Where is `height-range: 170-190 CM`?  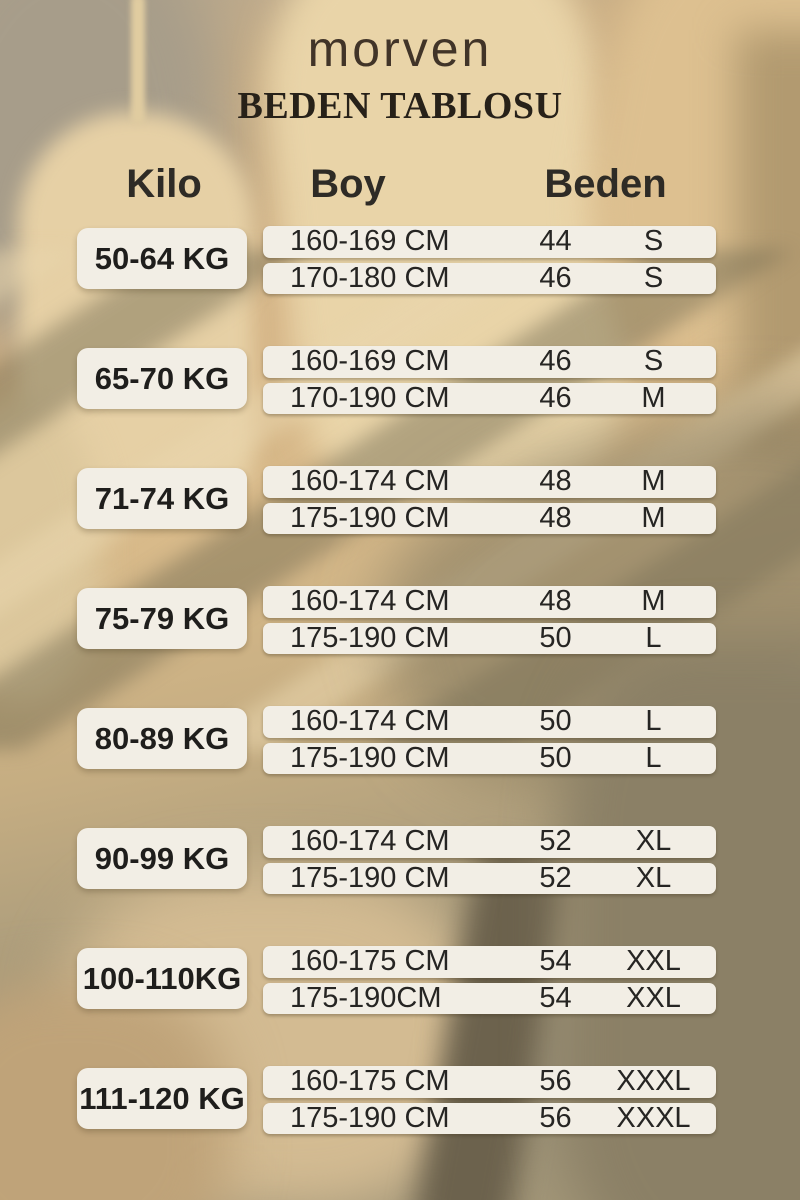
height-range: 170-190 CM is located at coordinates (370, 397).